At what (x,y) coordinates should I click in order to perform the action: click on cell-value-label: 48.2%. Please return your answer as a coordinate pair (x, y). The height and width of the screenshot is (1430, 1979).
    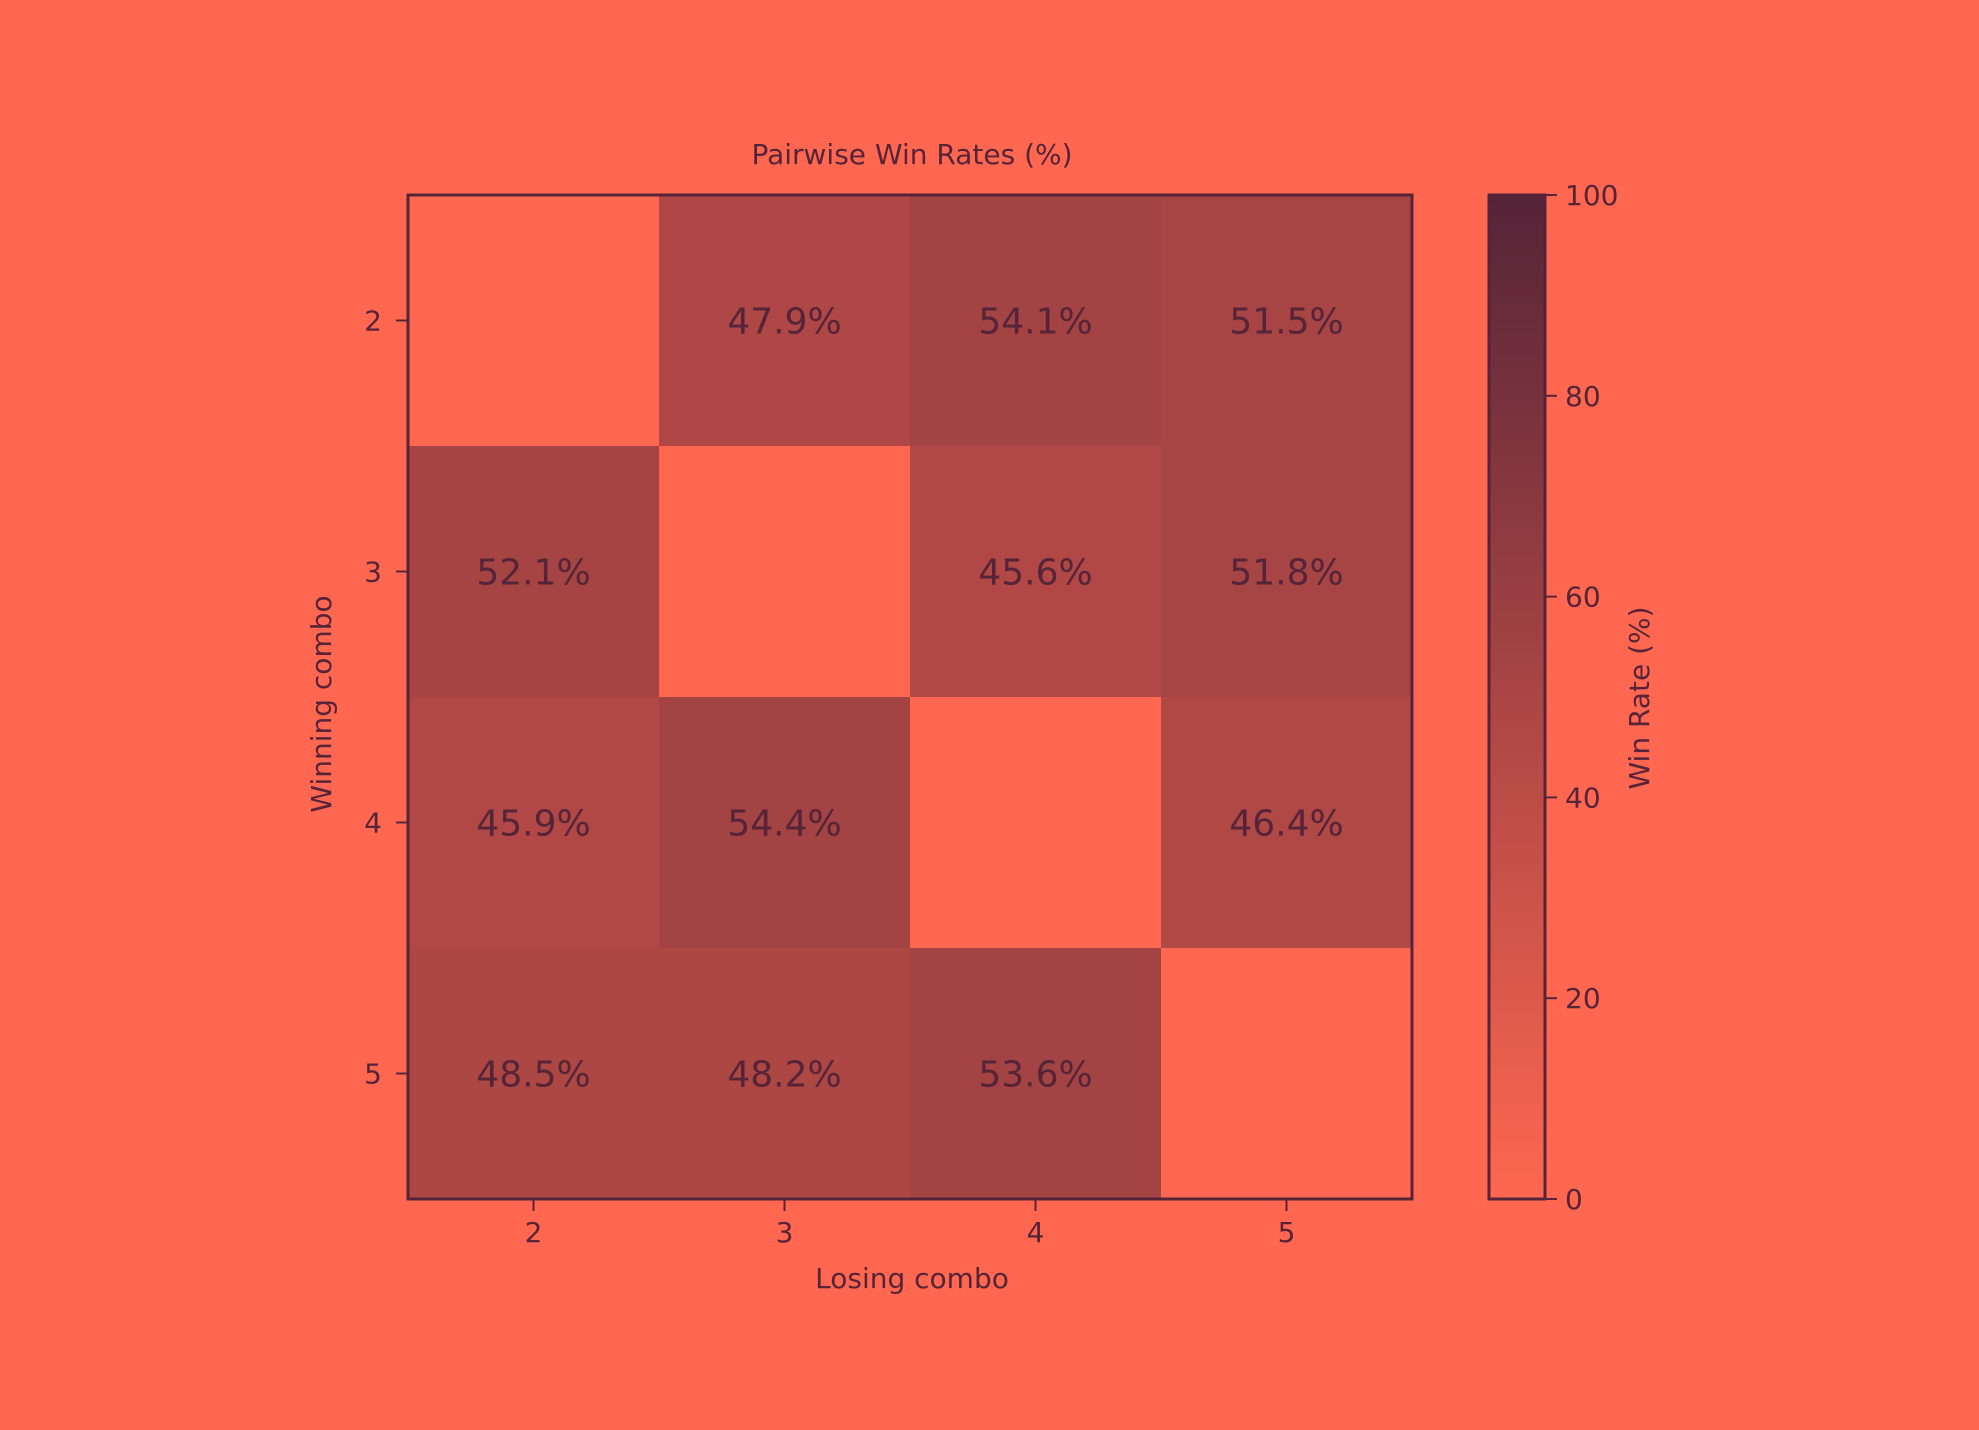
    Looking at the image, I should click on (784, 1075).